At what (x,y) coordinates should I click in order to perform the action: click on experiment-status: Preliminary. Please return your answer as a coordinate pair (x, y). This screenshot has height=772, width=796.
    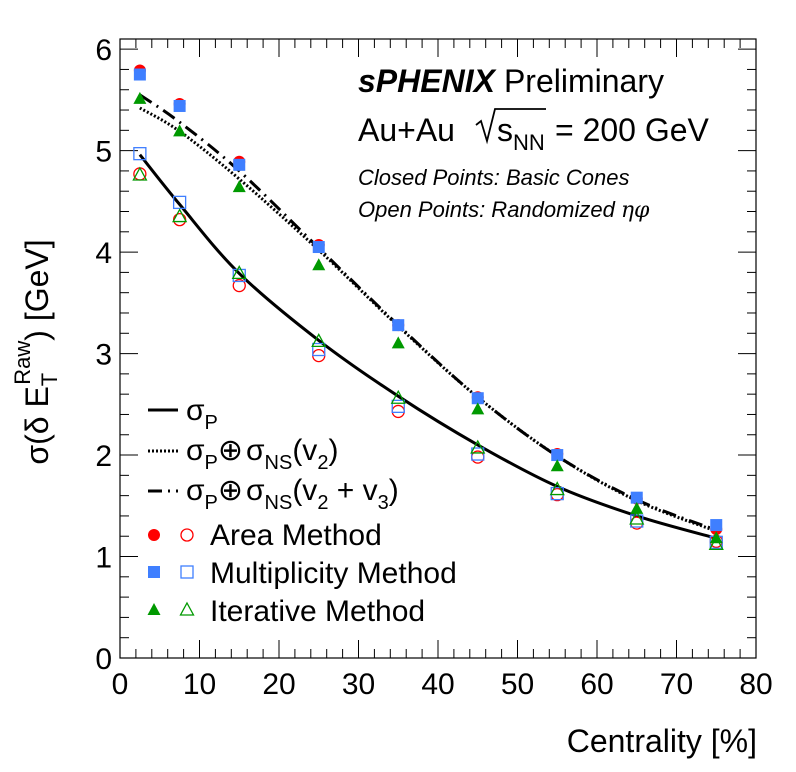
    Looking at the image, I should click on (584, 81).